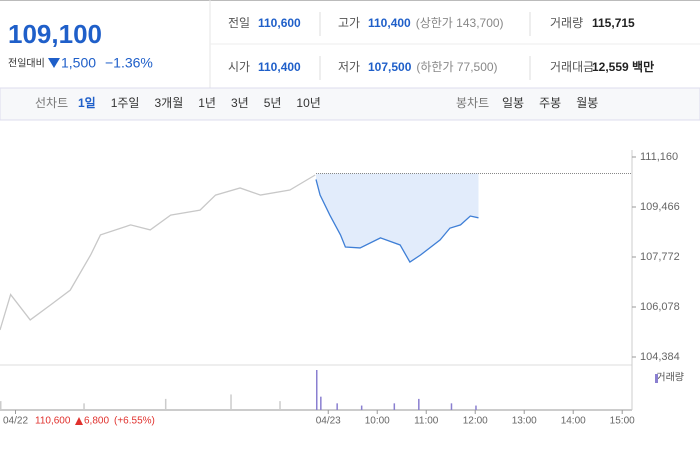 This screenshot has width=700, height=455. Describe the element at coordinates (397, 221) in the screenshot. I see `price-line` at that location.